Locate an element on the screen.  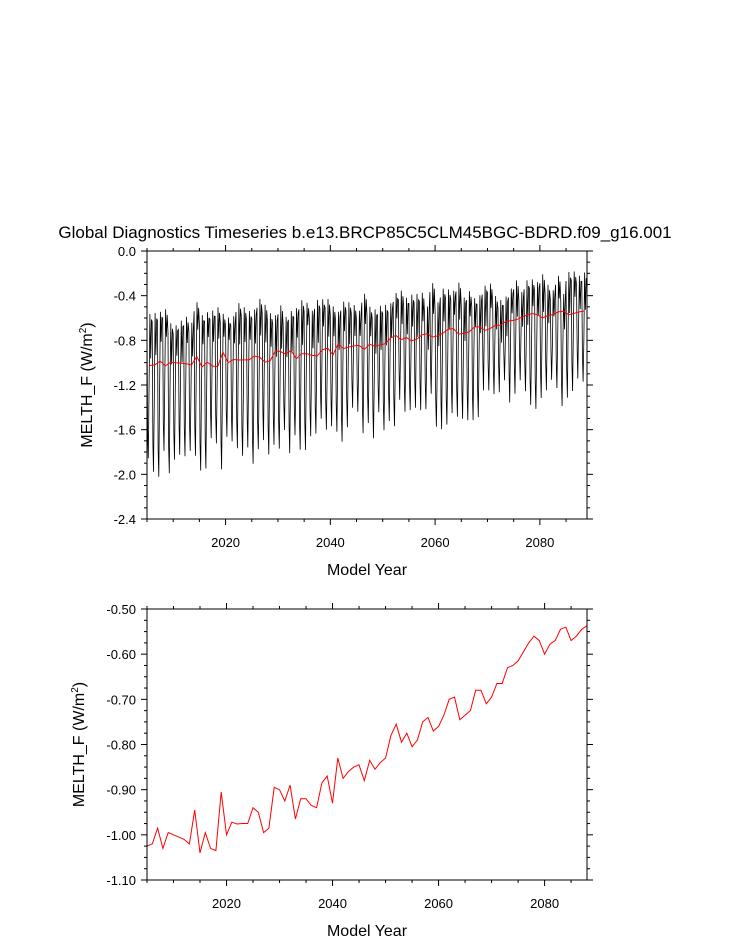
y-tick-label: -1.00 is located at coordinates (121, 835).